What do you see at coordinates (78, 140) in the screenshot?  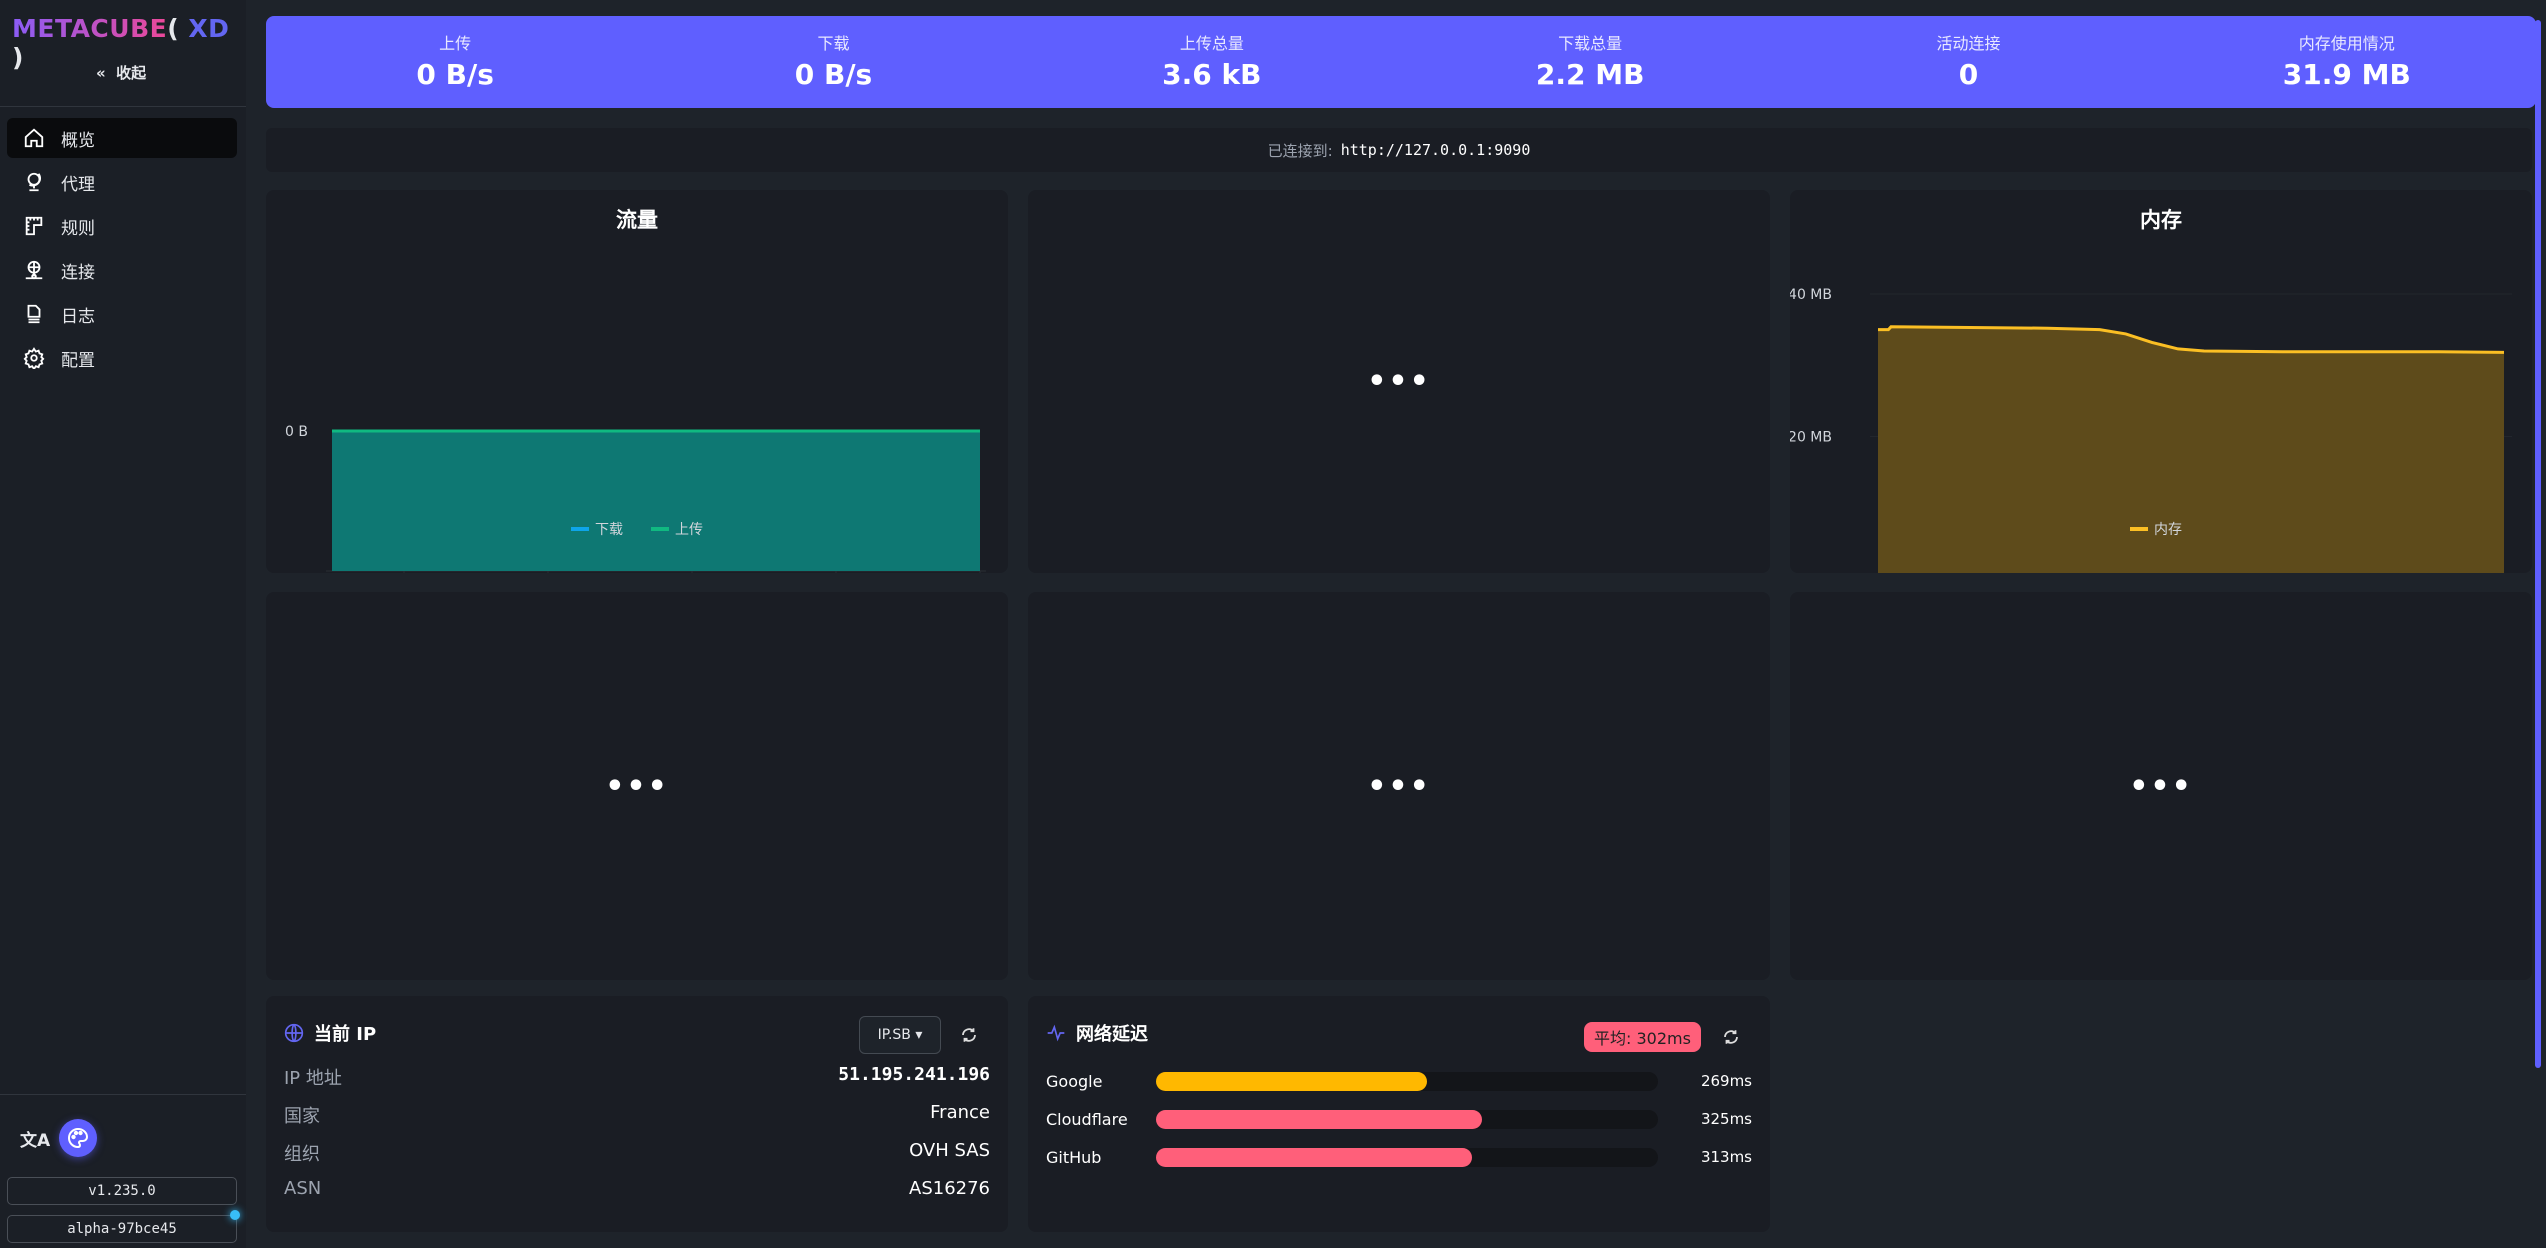 I see `sidebar-item-label: 概览` at bounding box center [78, 140].